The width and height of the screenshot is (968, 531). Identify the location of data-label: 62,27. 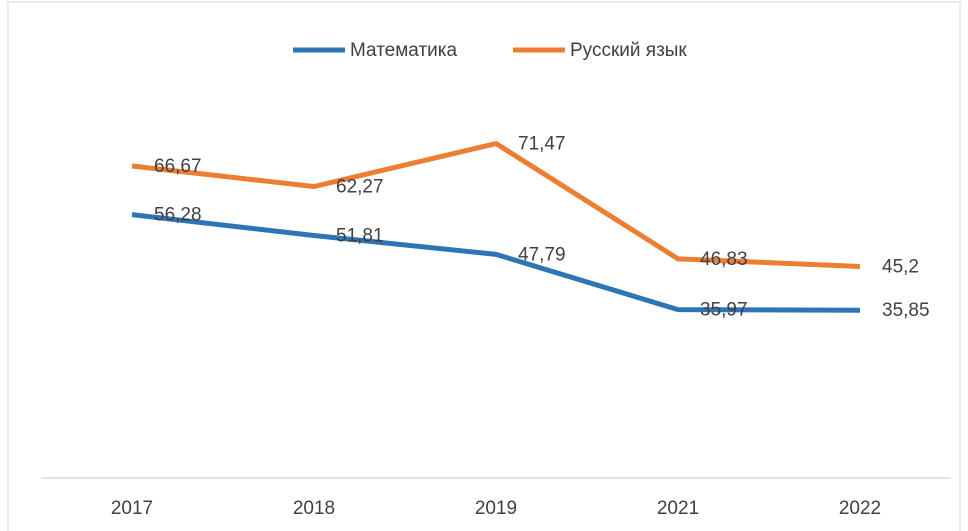
(360, 187).